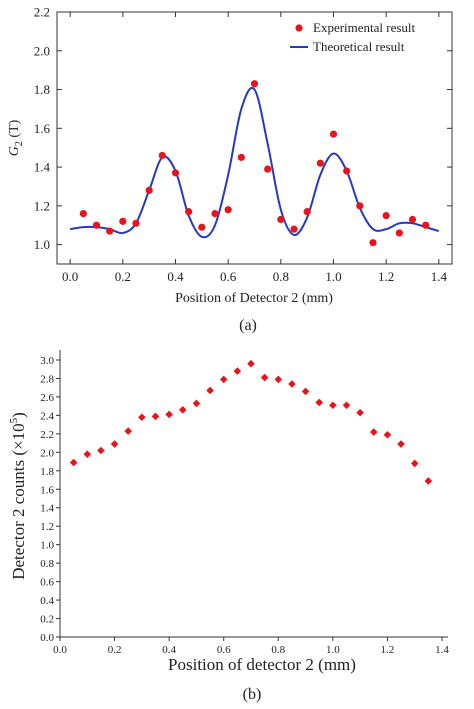 The image size is (474, 709). What do you see at coordinates (252, 694) in the screenshot?
I see `panel-b-label: (b)` at bounding box center [252, 694].